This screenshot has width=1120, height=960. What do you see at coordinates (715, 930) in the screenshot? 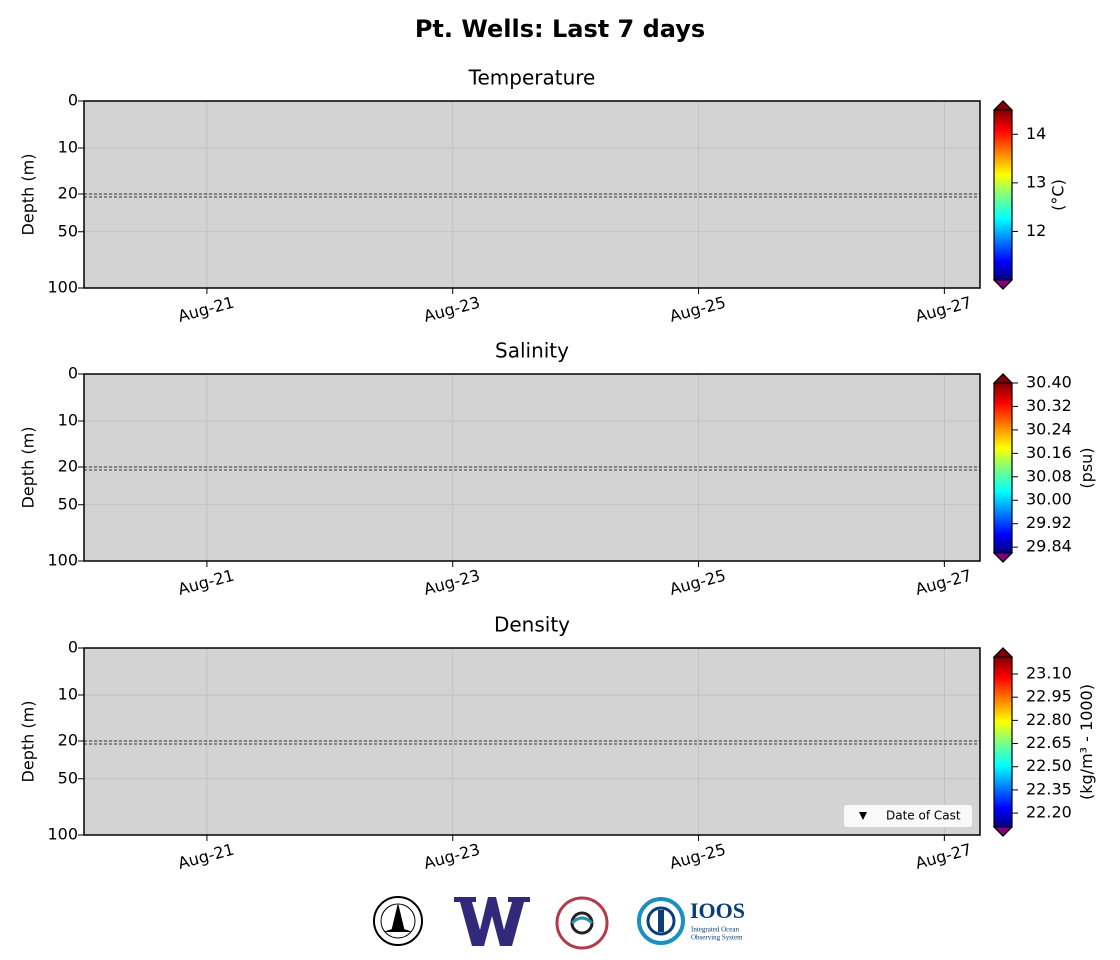
I see `logo-ioos-sub: Integrated Ocean` at bounding box center [715, 930].